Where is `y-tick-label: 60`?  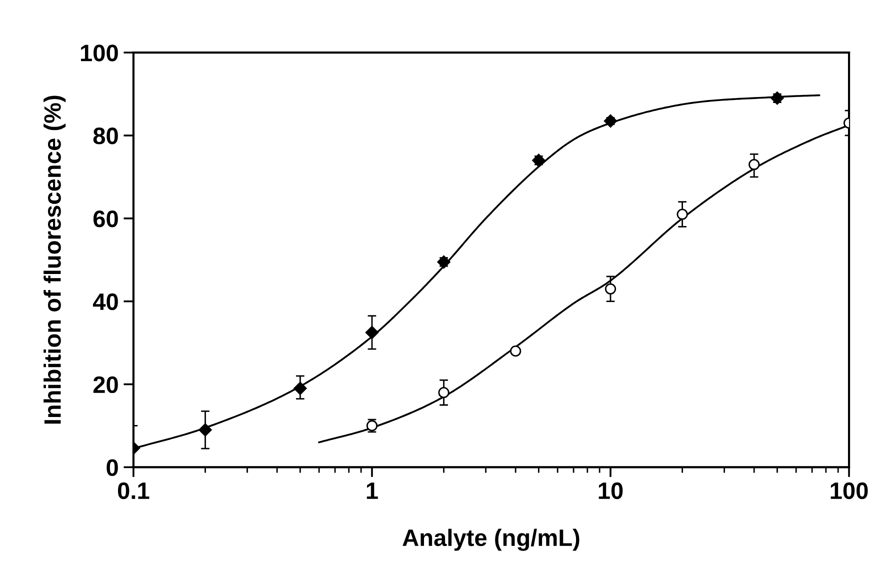
y-tick-label: 60 is located at coordinates (105, 219).